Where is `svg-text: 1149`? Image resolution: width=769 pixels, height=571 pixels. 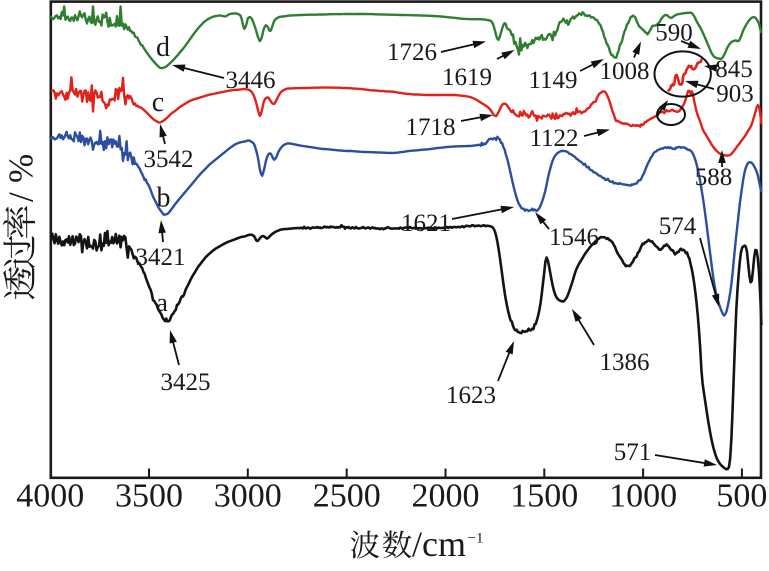 svg-text: 1149 is located at coordinates (552, 80).